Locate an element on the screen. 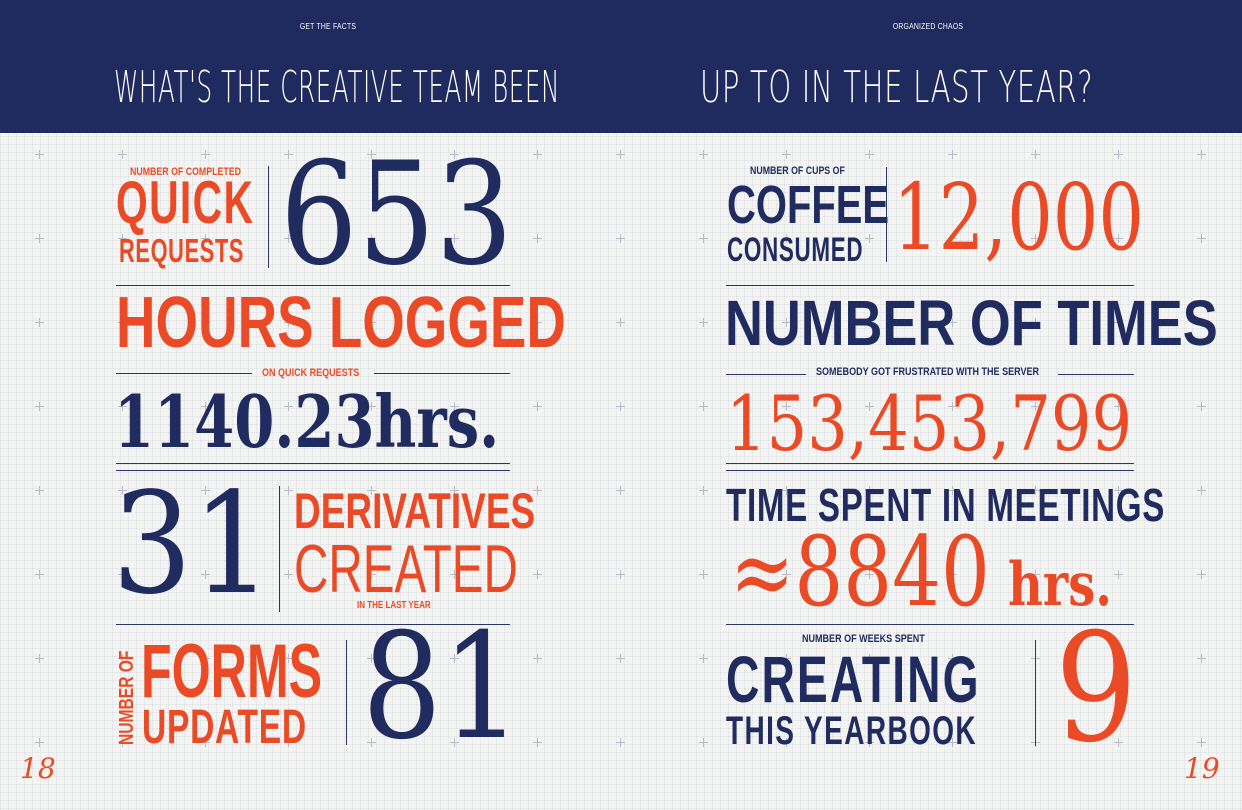 The width and height of the screenshot is (1242, 810). right-page-number: 19 is located at coordinates (1202, 768).